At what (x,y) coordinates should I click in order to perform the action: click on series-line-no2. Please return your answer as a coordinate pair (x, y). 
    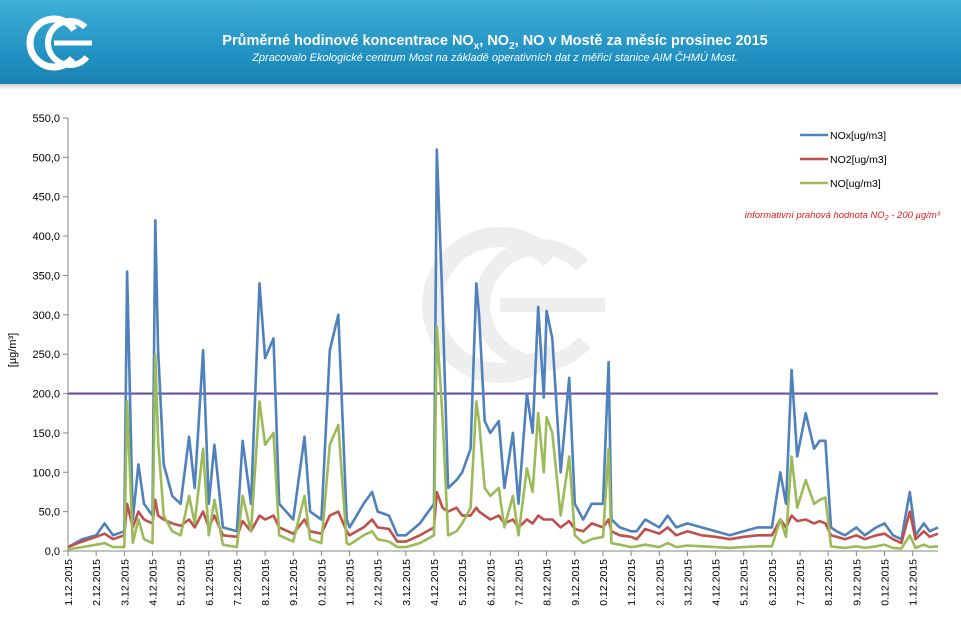
    Looking at the image, I should click on (503, 519).